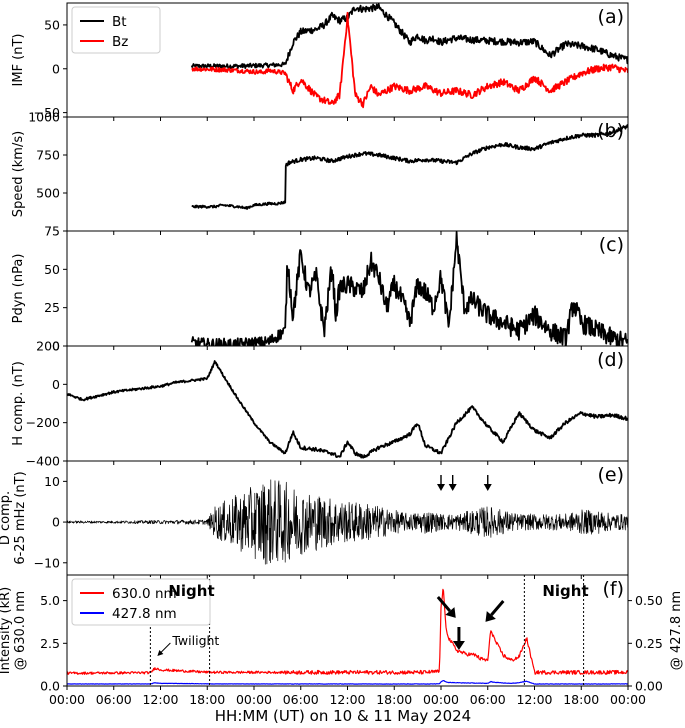  What do you see at coordinates (50, 686) in the screenshot?
I see `y-tick-label: 0.0` at bounding box center [50, 686].